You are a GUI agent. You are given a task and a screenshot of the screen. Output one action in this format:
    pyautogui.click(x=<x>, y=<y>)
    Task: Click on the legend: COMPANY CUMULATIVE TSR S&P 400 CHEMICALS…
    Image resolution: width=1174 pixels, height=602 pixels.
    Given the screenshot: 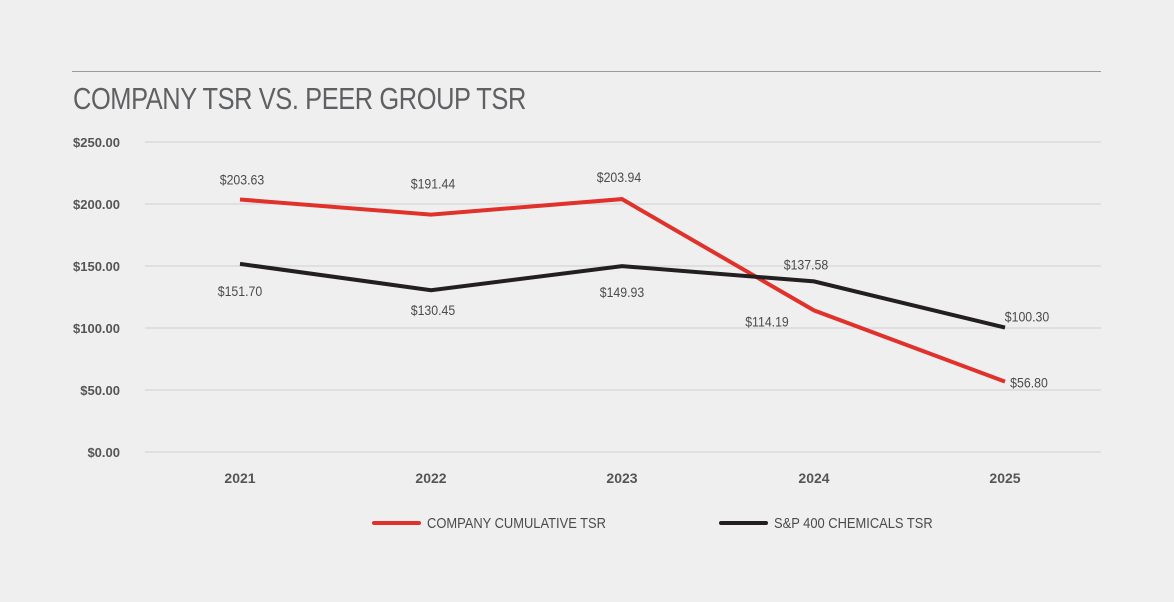 What is the action you would take?
    pyautogui.click(x=707, y=523)
    